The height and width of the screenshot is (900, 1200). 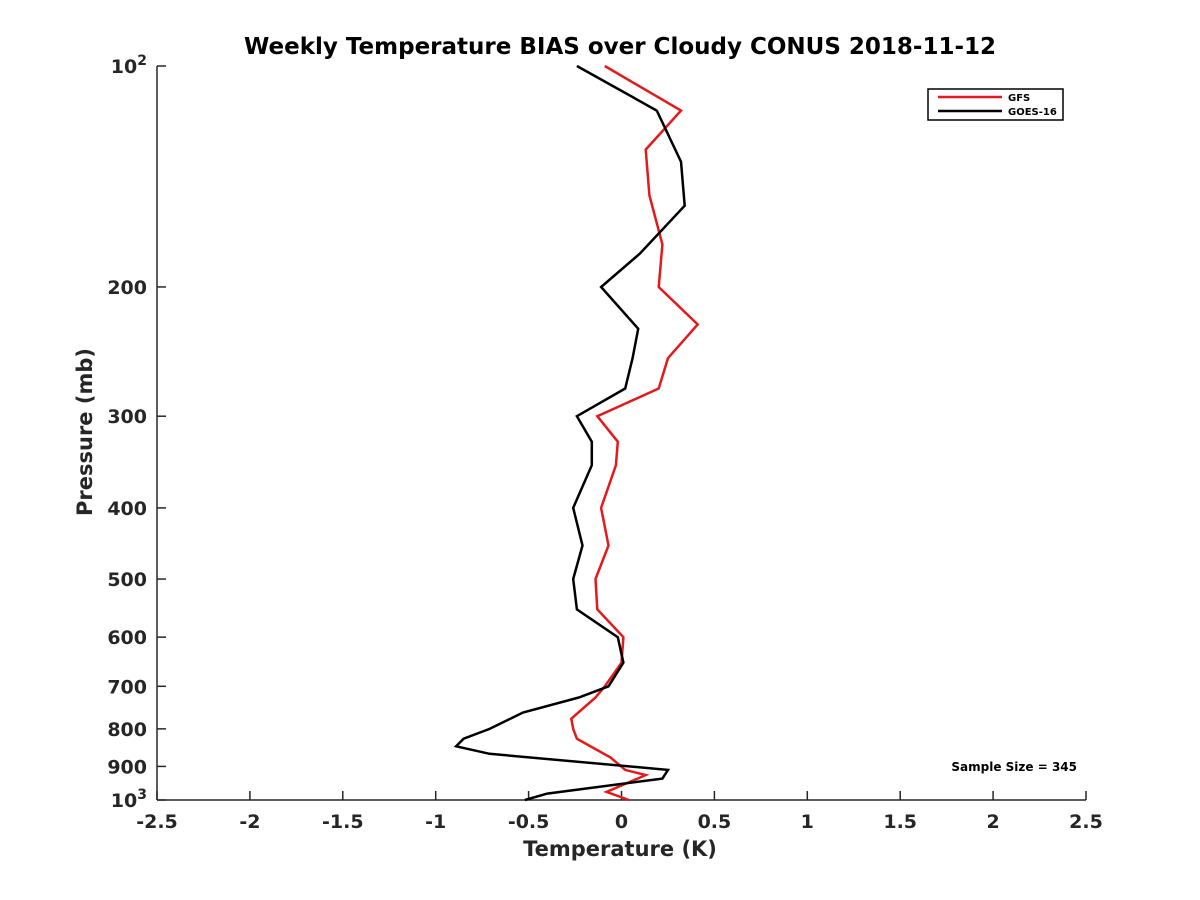 I want to click on y-tick-label: 200, so click(x=127, y=288).